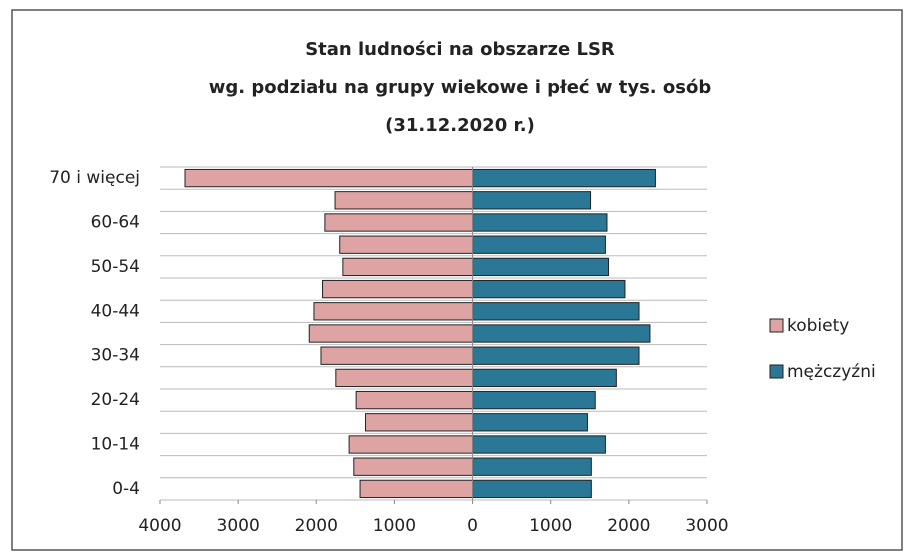  What do you see at coordinates (818, 326) in the screenshot?
I see `legend-label: kobiety` at bounding box center [818, 326].